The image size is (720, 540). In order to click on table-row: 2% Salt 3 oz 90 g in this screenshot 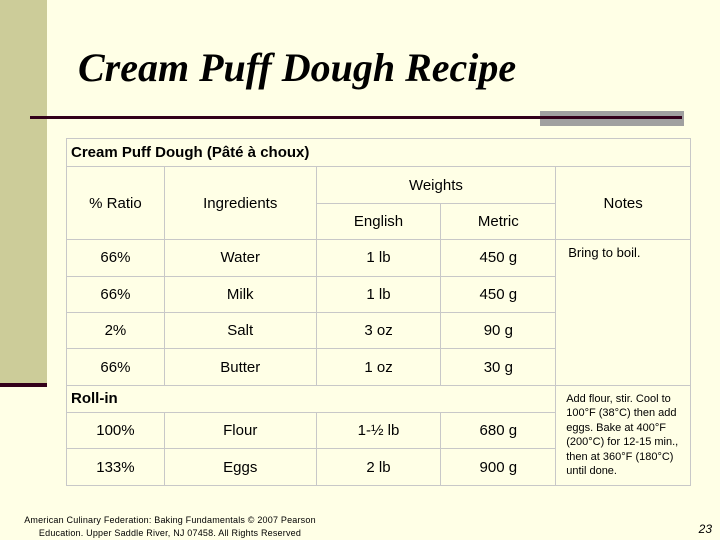, I will do `click(378, 330)`.